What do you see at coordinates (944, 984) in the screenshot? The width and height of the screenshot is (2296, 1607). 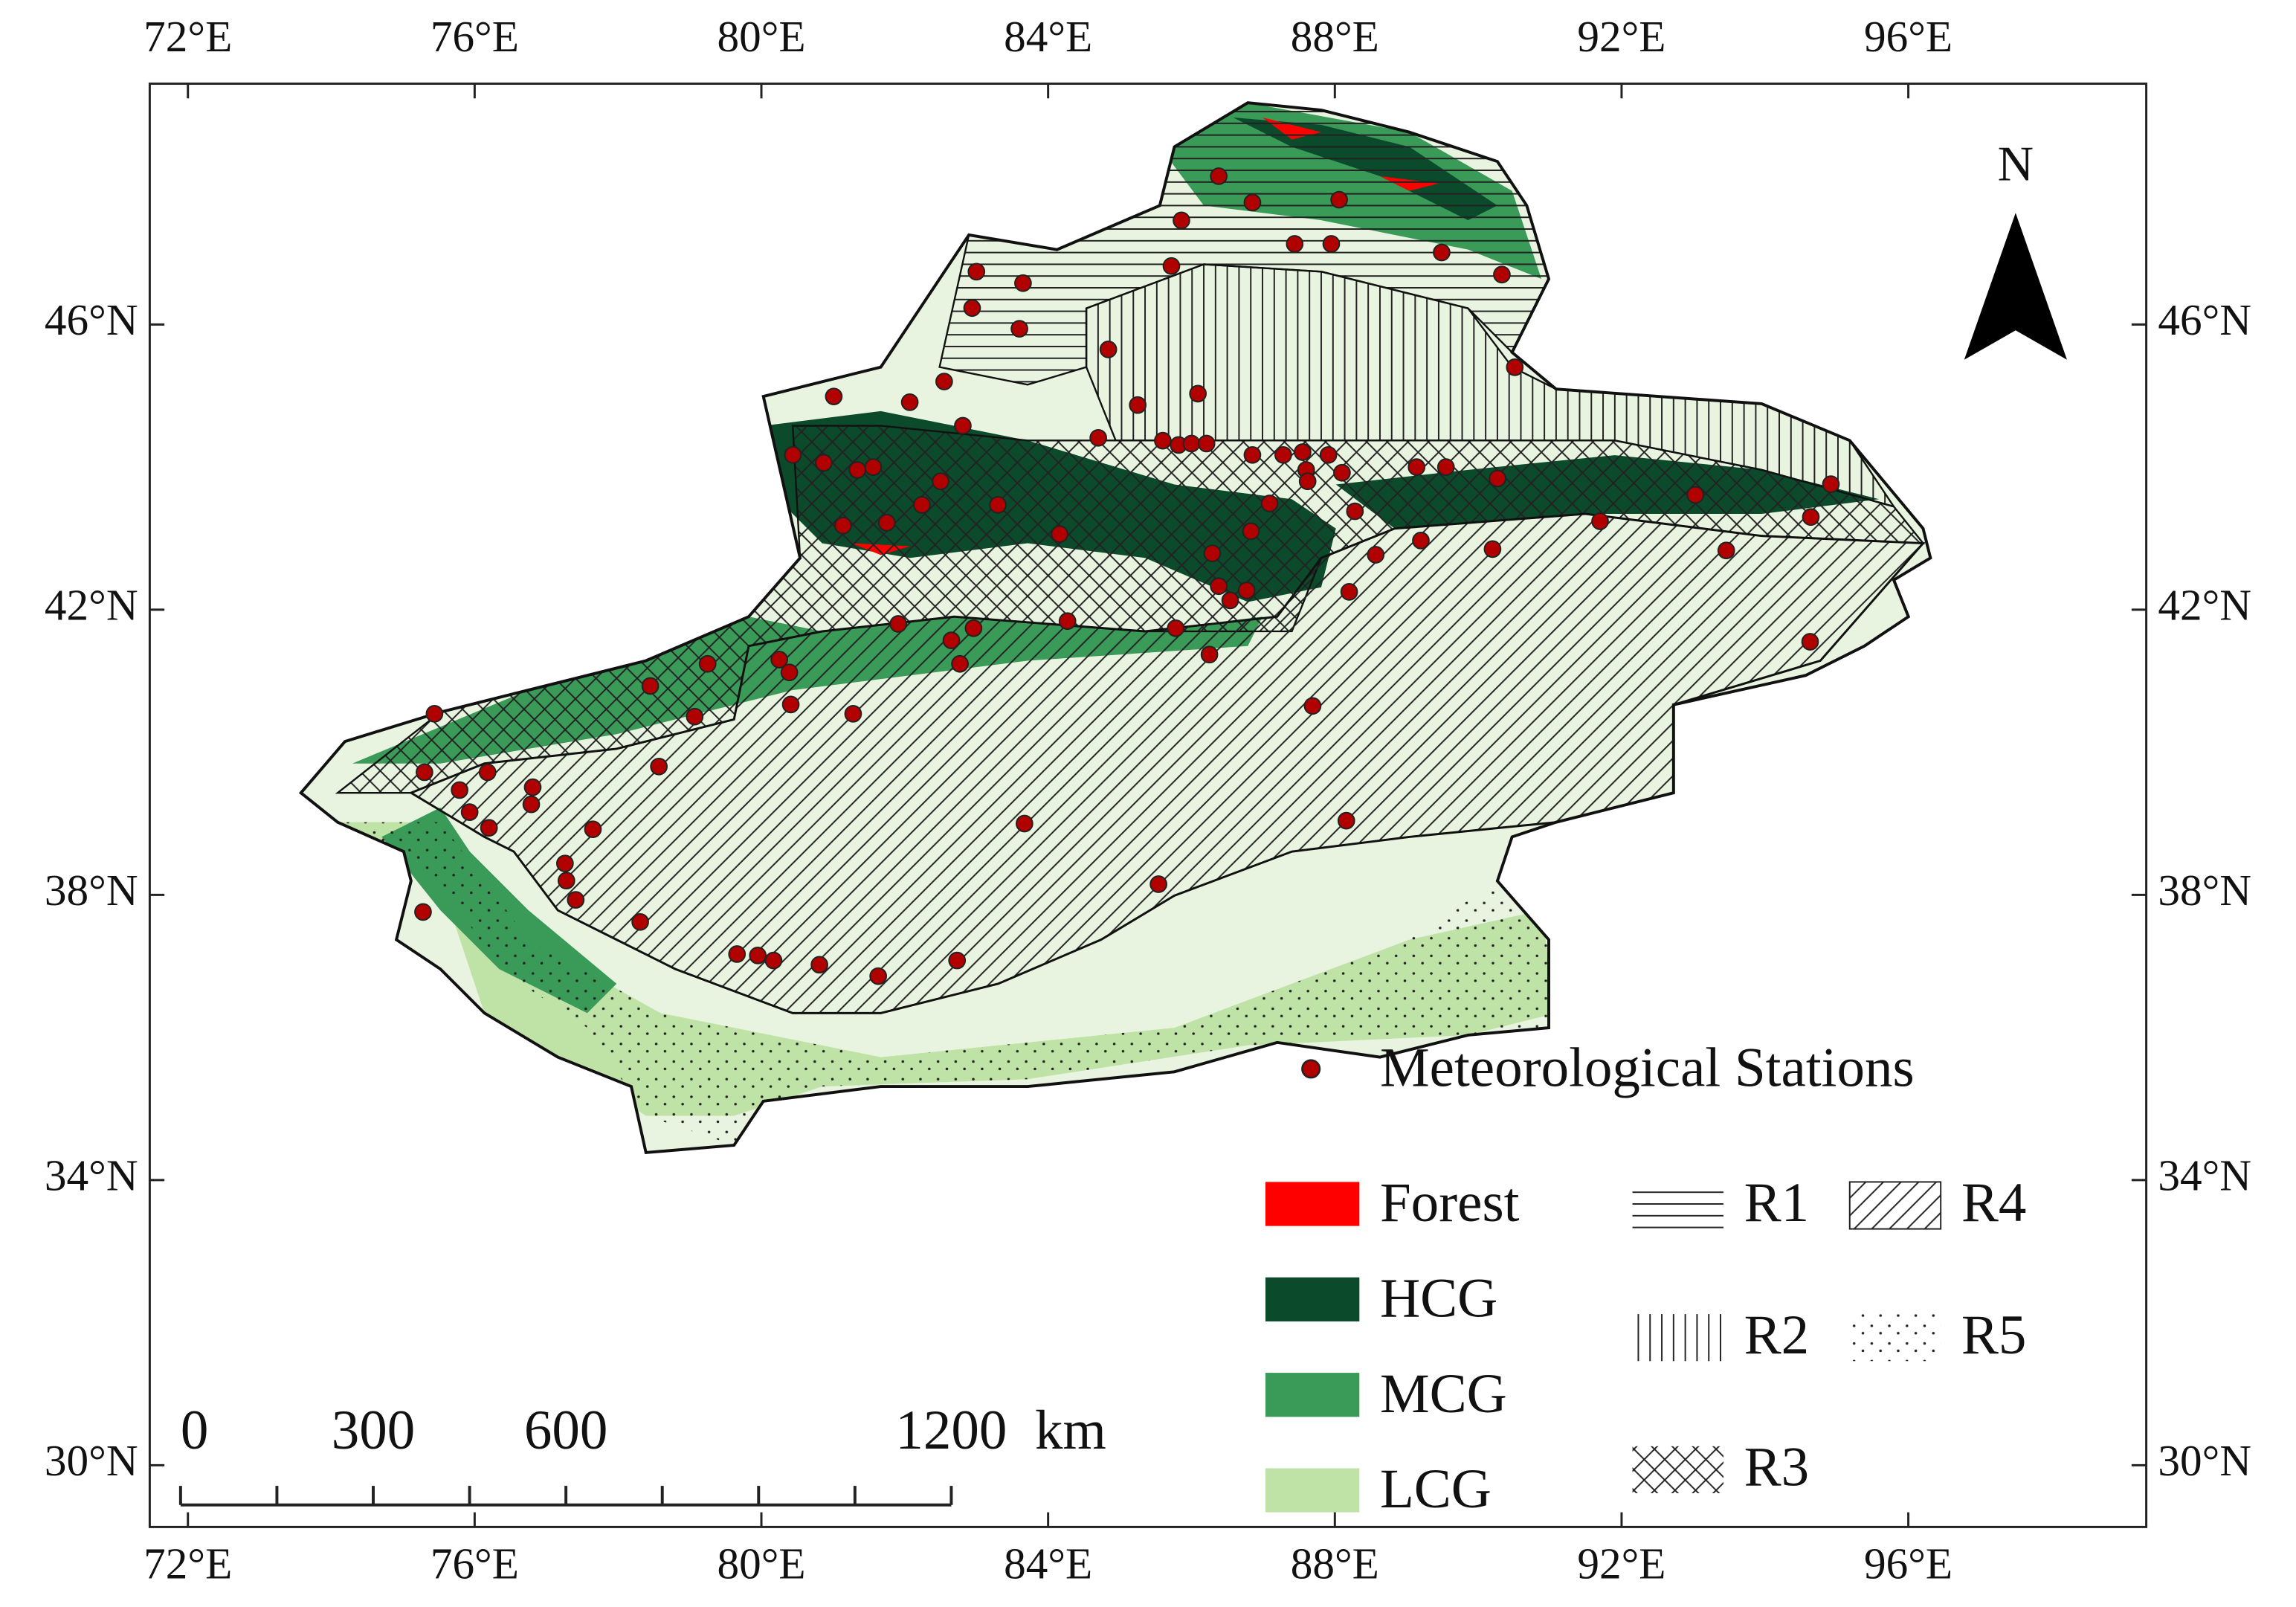 I see `region-r5` at bounding box center [944, 984].